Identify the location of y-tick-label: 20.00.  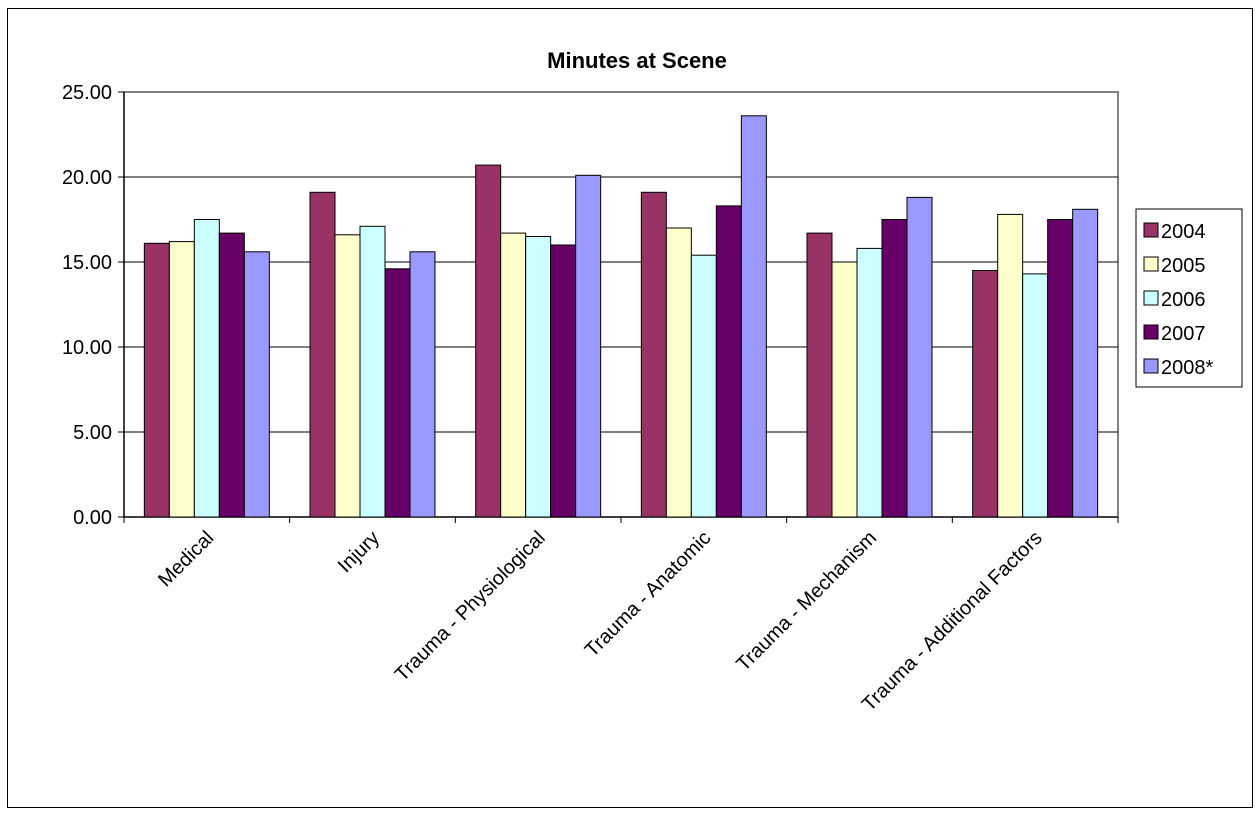
(87, 178).